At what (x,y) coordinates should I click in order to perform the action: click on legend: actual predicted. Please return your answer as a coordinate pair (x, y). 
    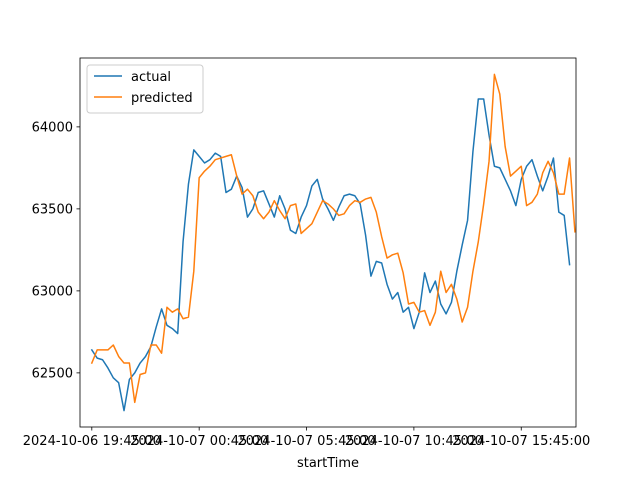
    Looking at the image, I should click on (145, 89).